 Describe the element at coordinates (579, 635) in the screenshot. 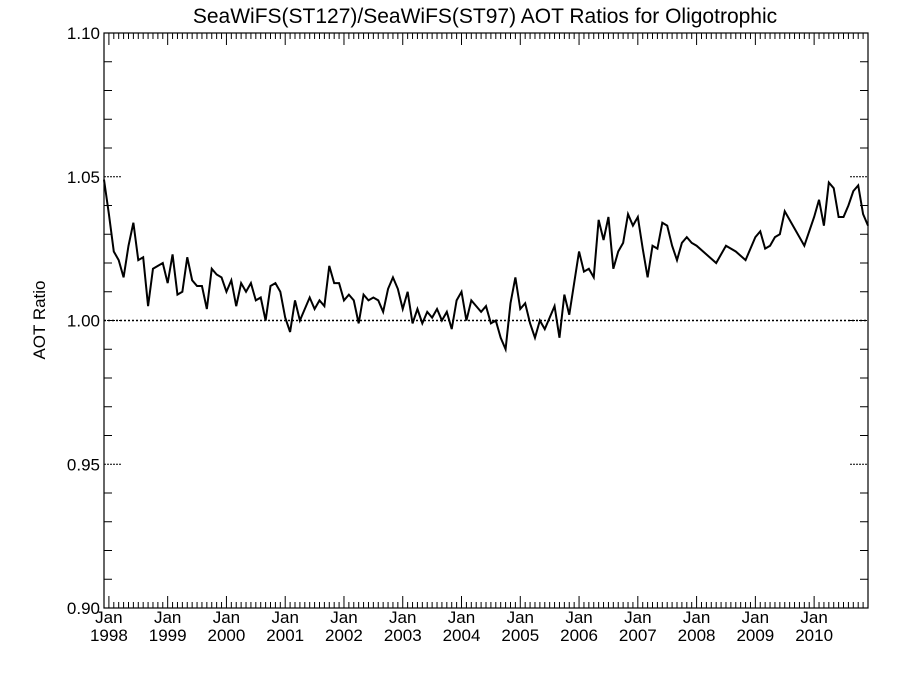

I see `x-tick-label-year: 2006` at that location.